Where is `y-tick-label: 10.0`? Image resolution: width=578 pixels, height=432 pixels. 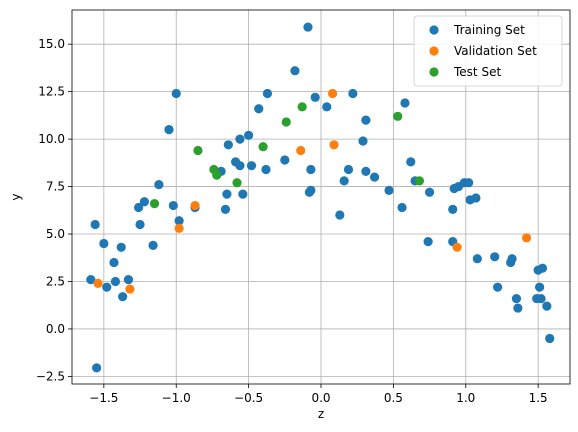
y-tick-label: 10.0 is located at coordinates (51, 139).